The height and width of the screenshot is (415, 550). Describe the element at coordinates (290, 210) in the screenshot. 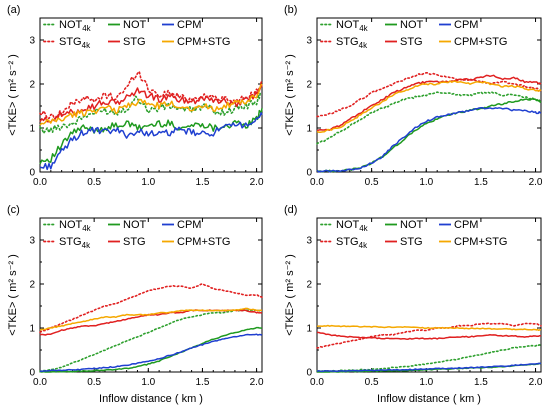

I see `panel-label: (d)` at that location.